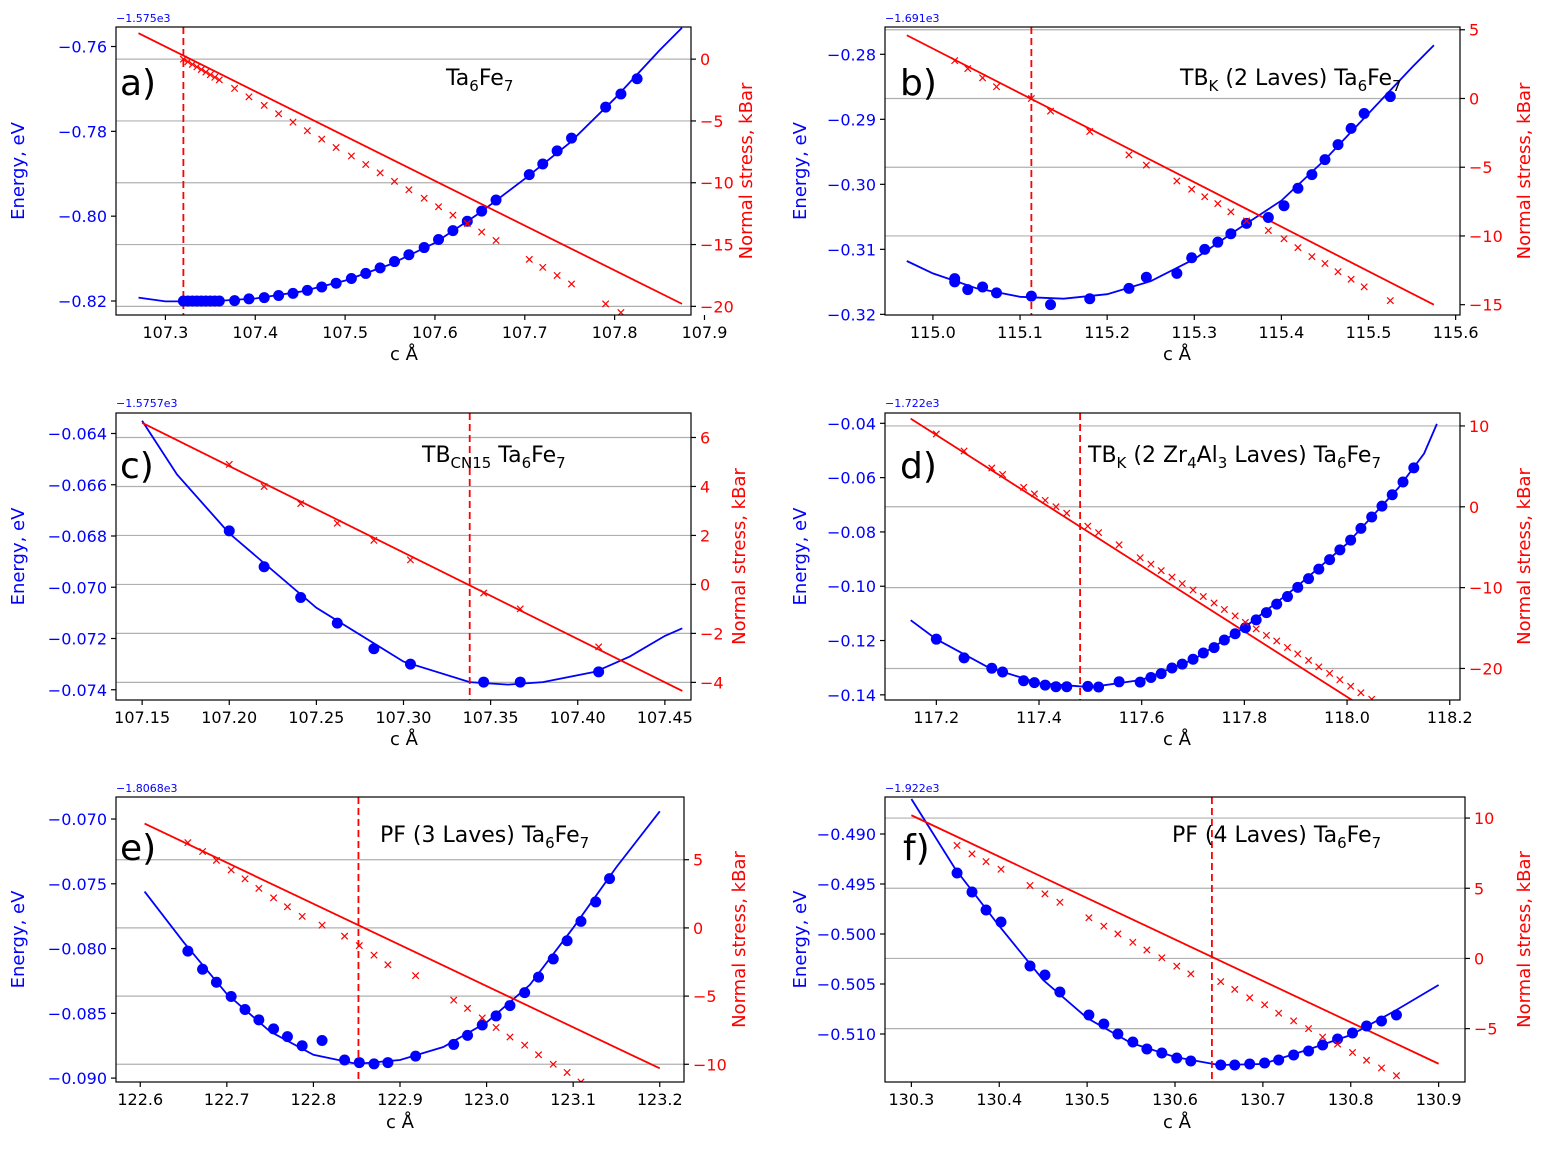  What do you see at coordinates (1020, 332) in the screenshot?
I see `x-tick-label: 115.1` at bounding box center [1020, 332].